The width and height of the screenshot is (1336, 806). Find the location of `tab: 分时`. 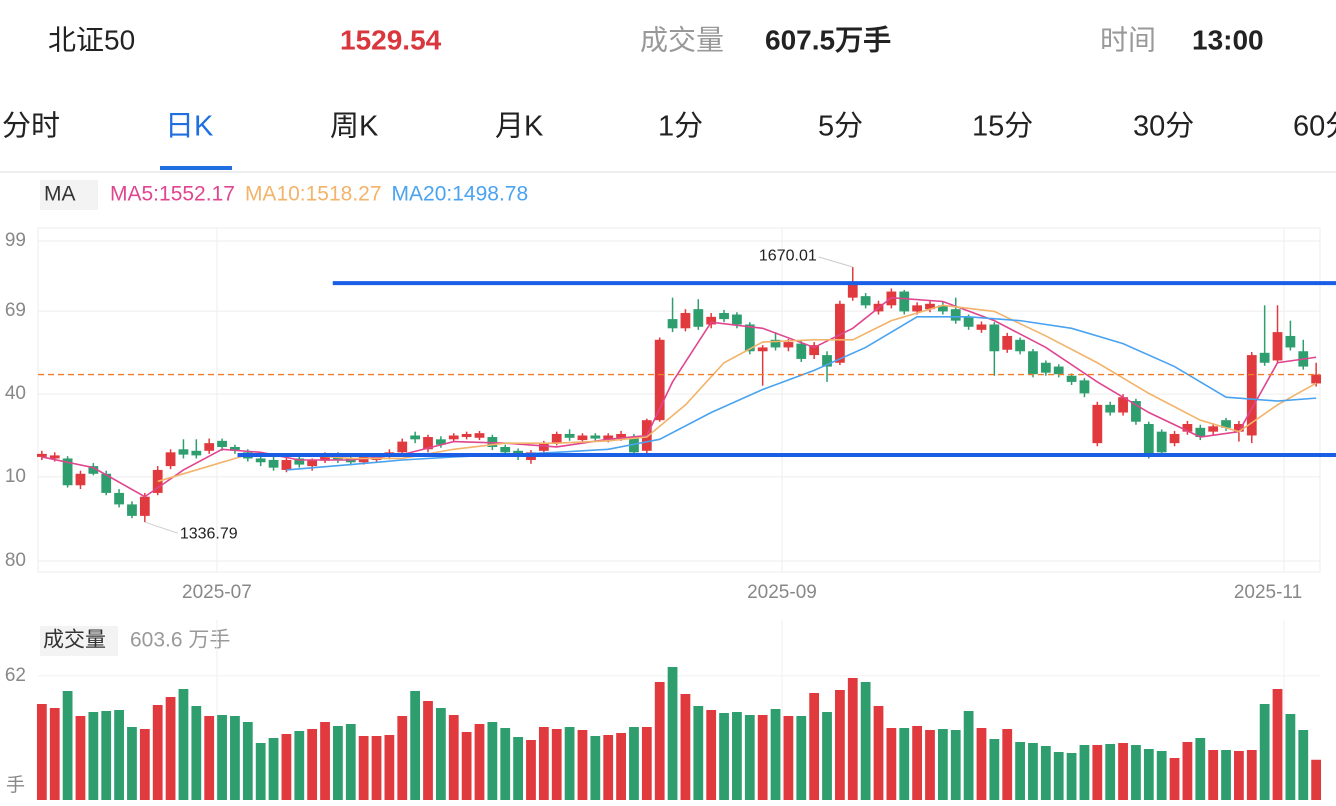

tab: 分时 is located at coordinates (31, 126).